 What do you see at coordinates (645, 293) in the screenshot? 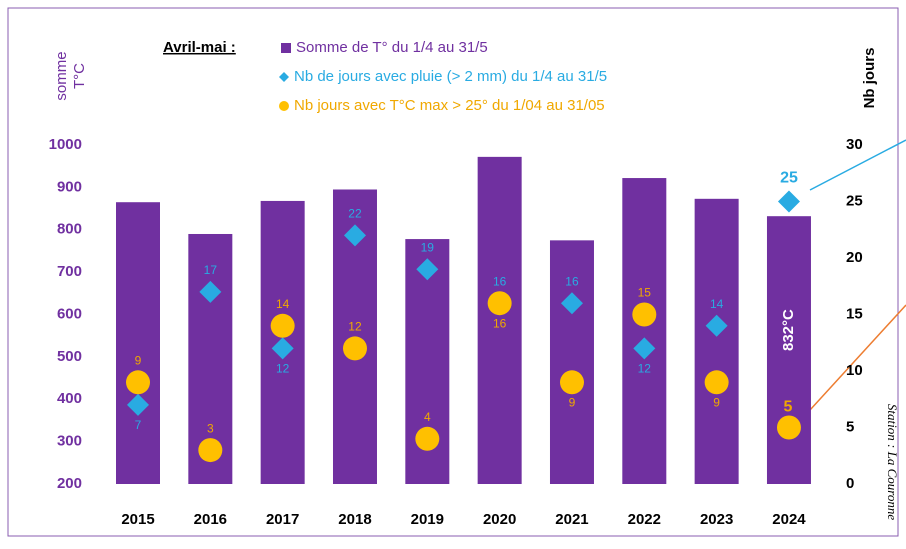
I see `data-label: 15` at bounding box center [645, 293].